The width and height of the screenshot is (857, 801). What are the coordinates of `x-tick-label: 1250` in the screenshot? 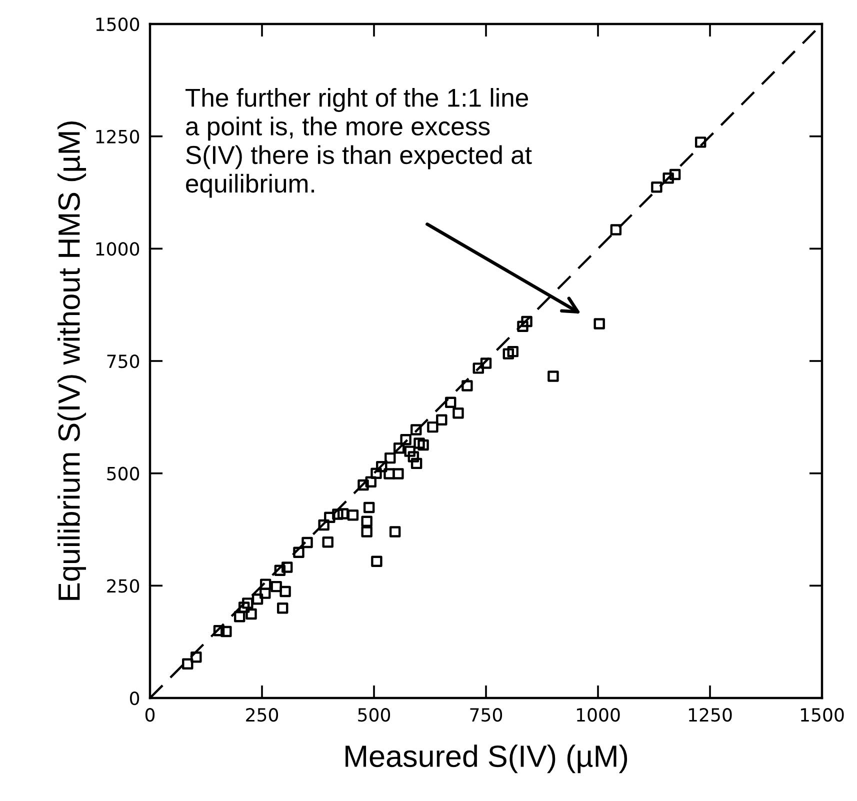 It's located at (710, 715).